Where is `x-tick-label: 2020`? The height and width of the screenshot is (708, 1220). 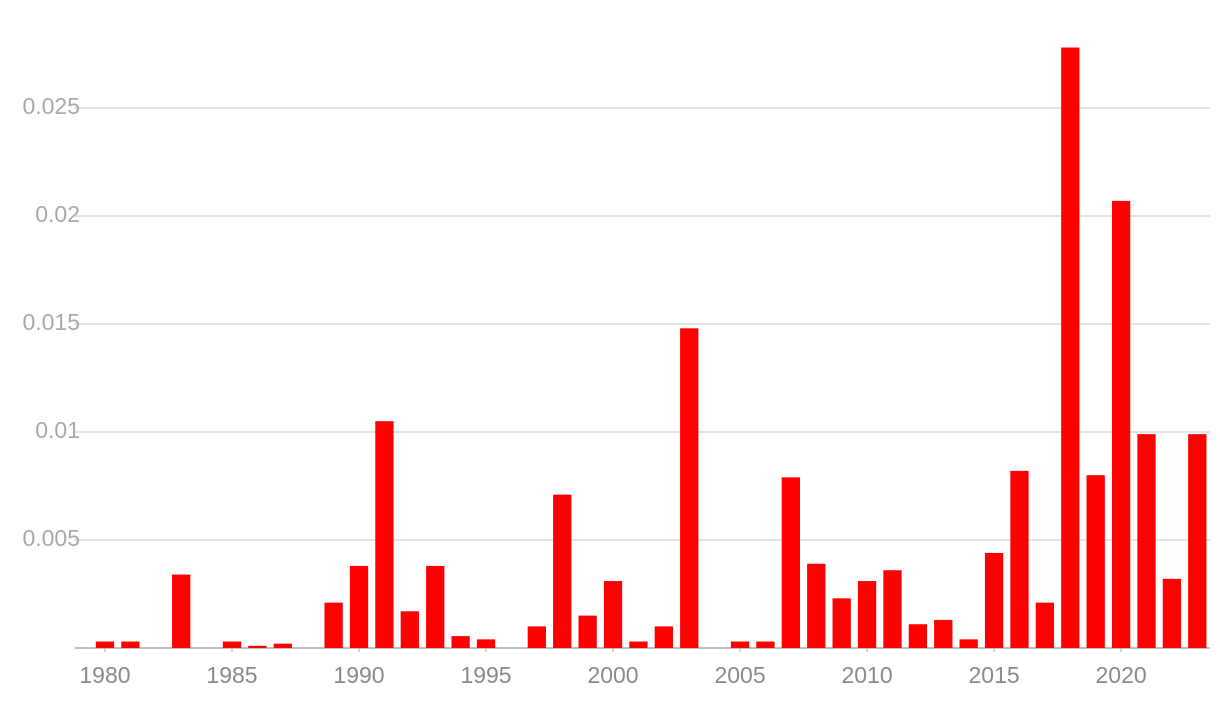 x-tick-label: 2020 is located at coordinates (1121, 675).